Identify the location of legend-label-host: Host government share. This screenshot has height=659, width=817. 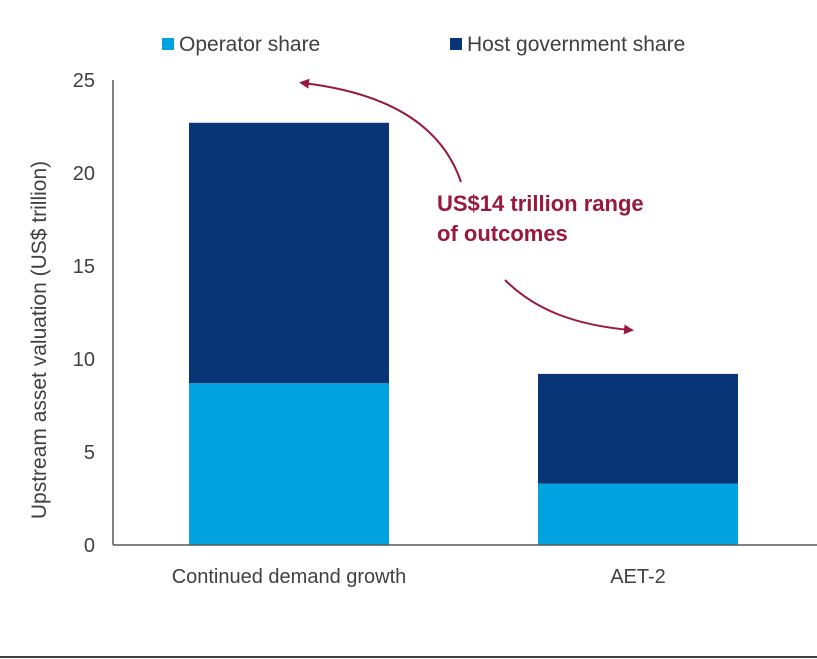
(576, 44).